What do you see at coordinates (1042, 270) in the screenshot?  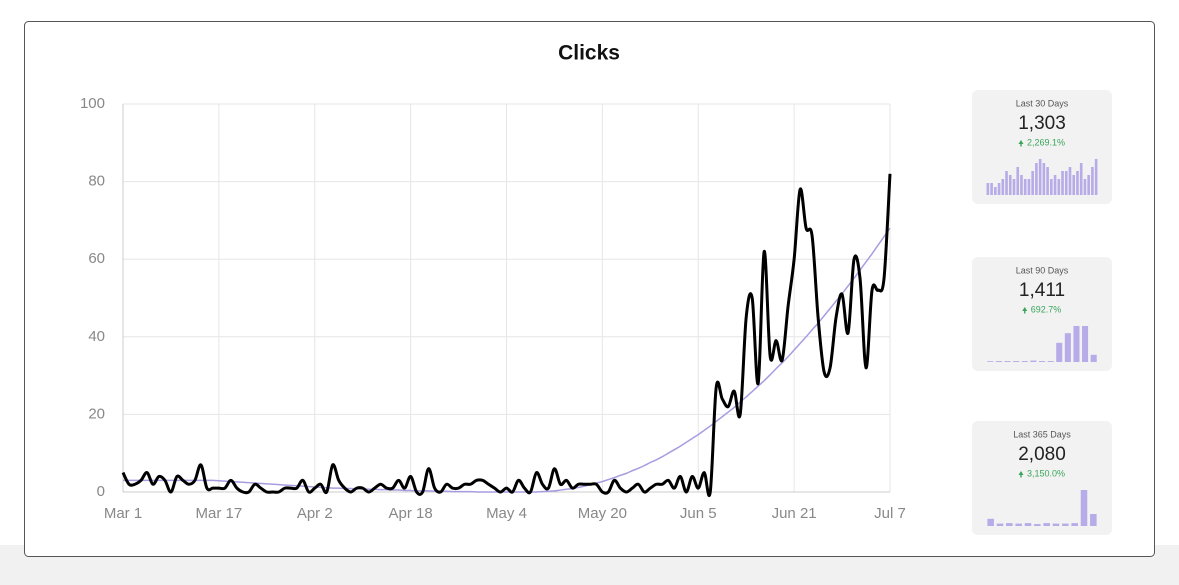 I see `card-label: Last 90 Days` at bounding box center [1042, 270].